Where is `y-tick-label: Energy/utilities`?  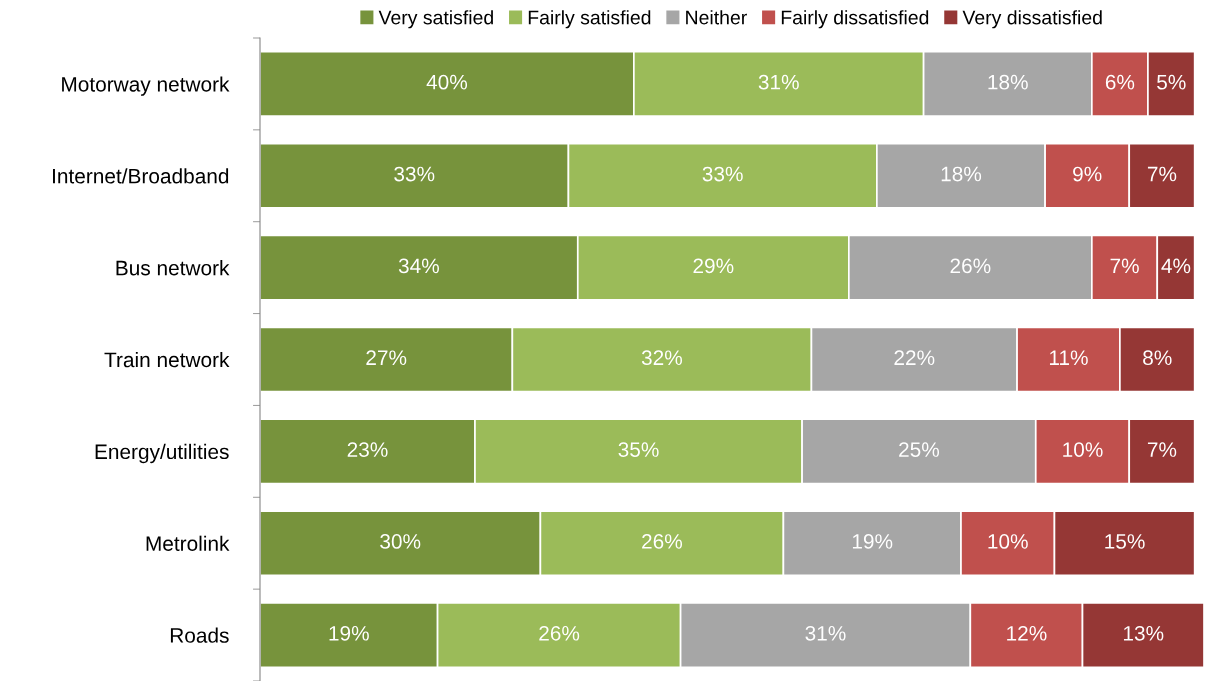 y-tick-label: Energy/utilities is located at coordinates (162, 453).